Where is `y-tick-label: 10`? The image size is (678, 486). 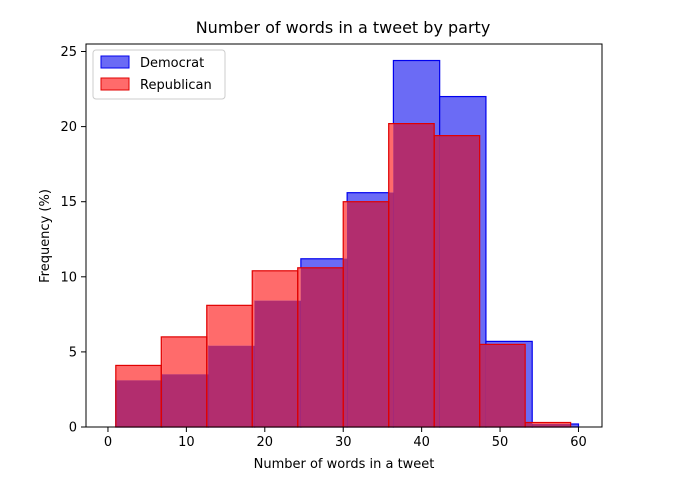 y-tick-label: 10 is located at coordinates (68, 277).